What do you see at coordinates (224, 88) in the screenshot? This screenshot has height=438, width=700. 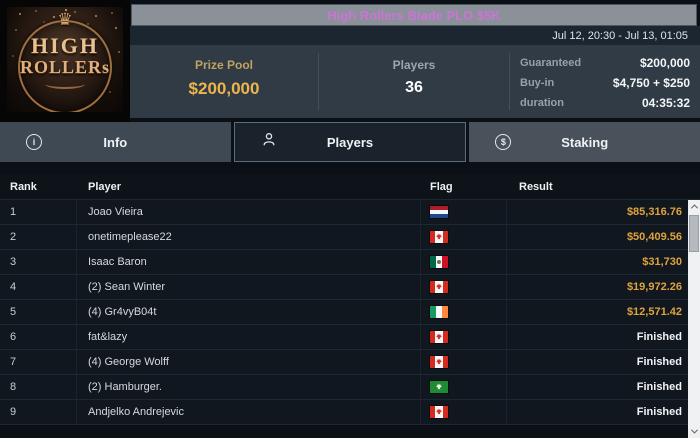 I see `prize-pool-value: $200,000` at bounding box center [224, 88].